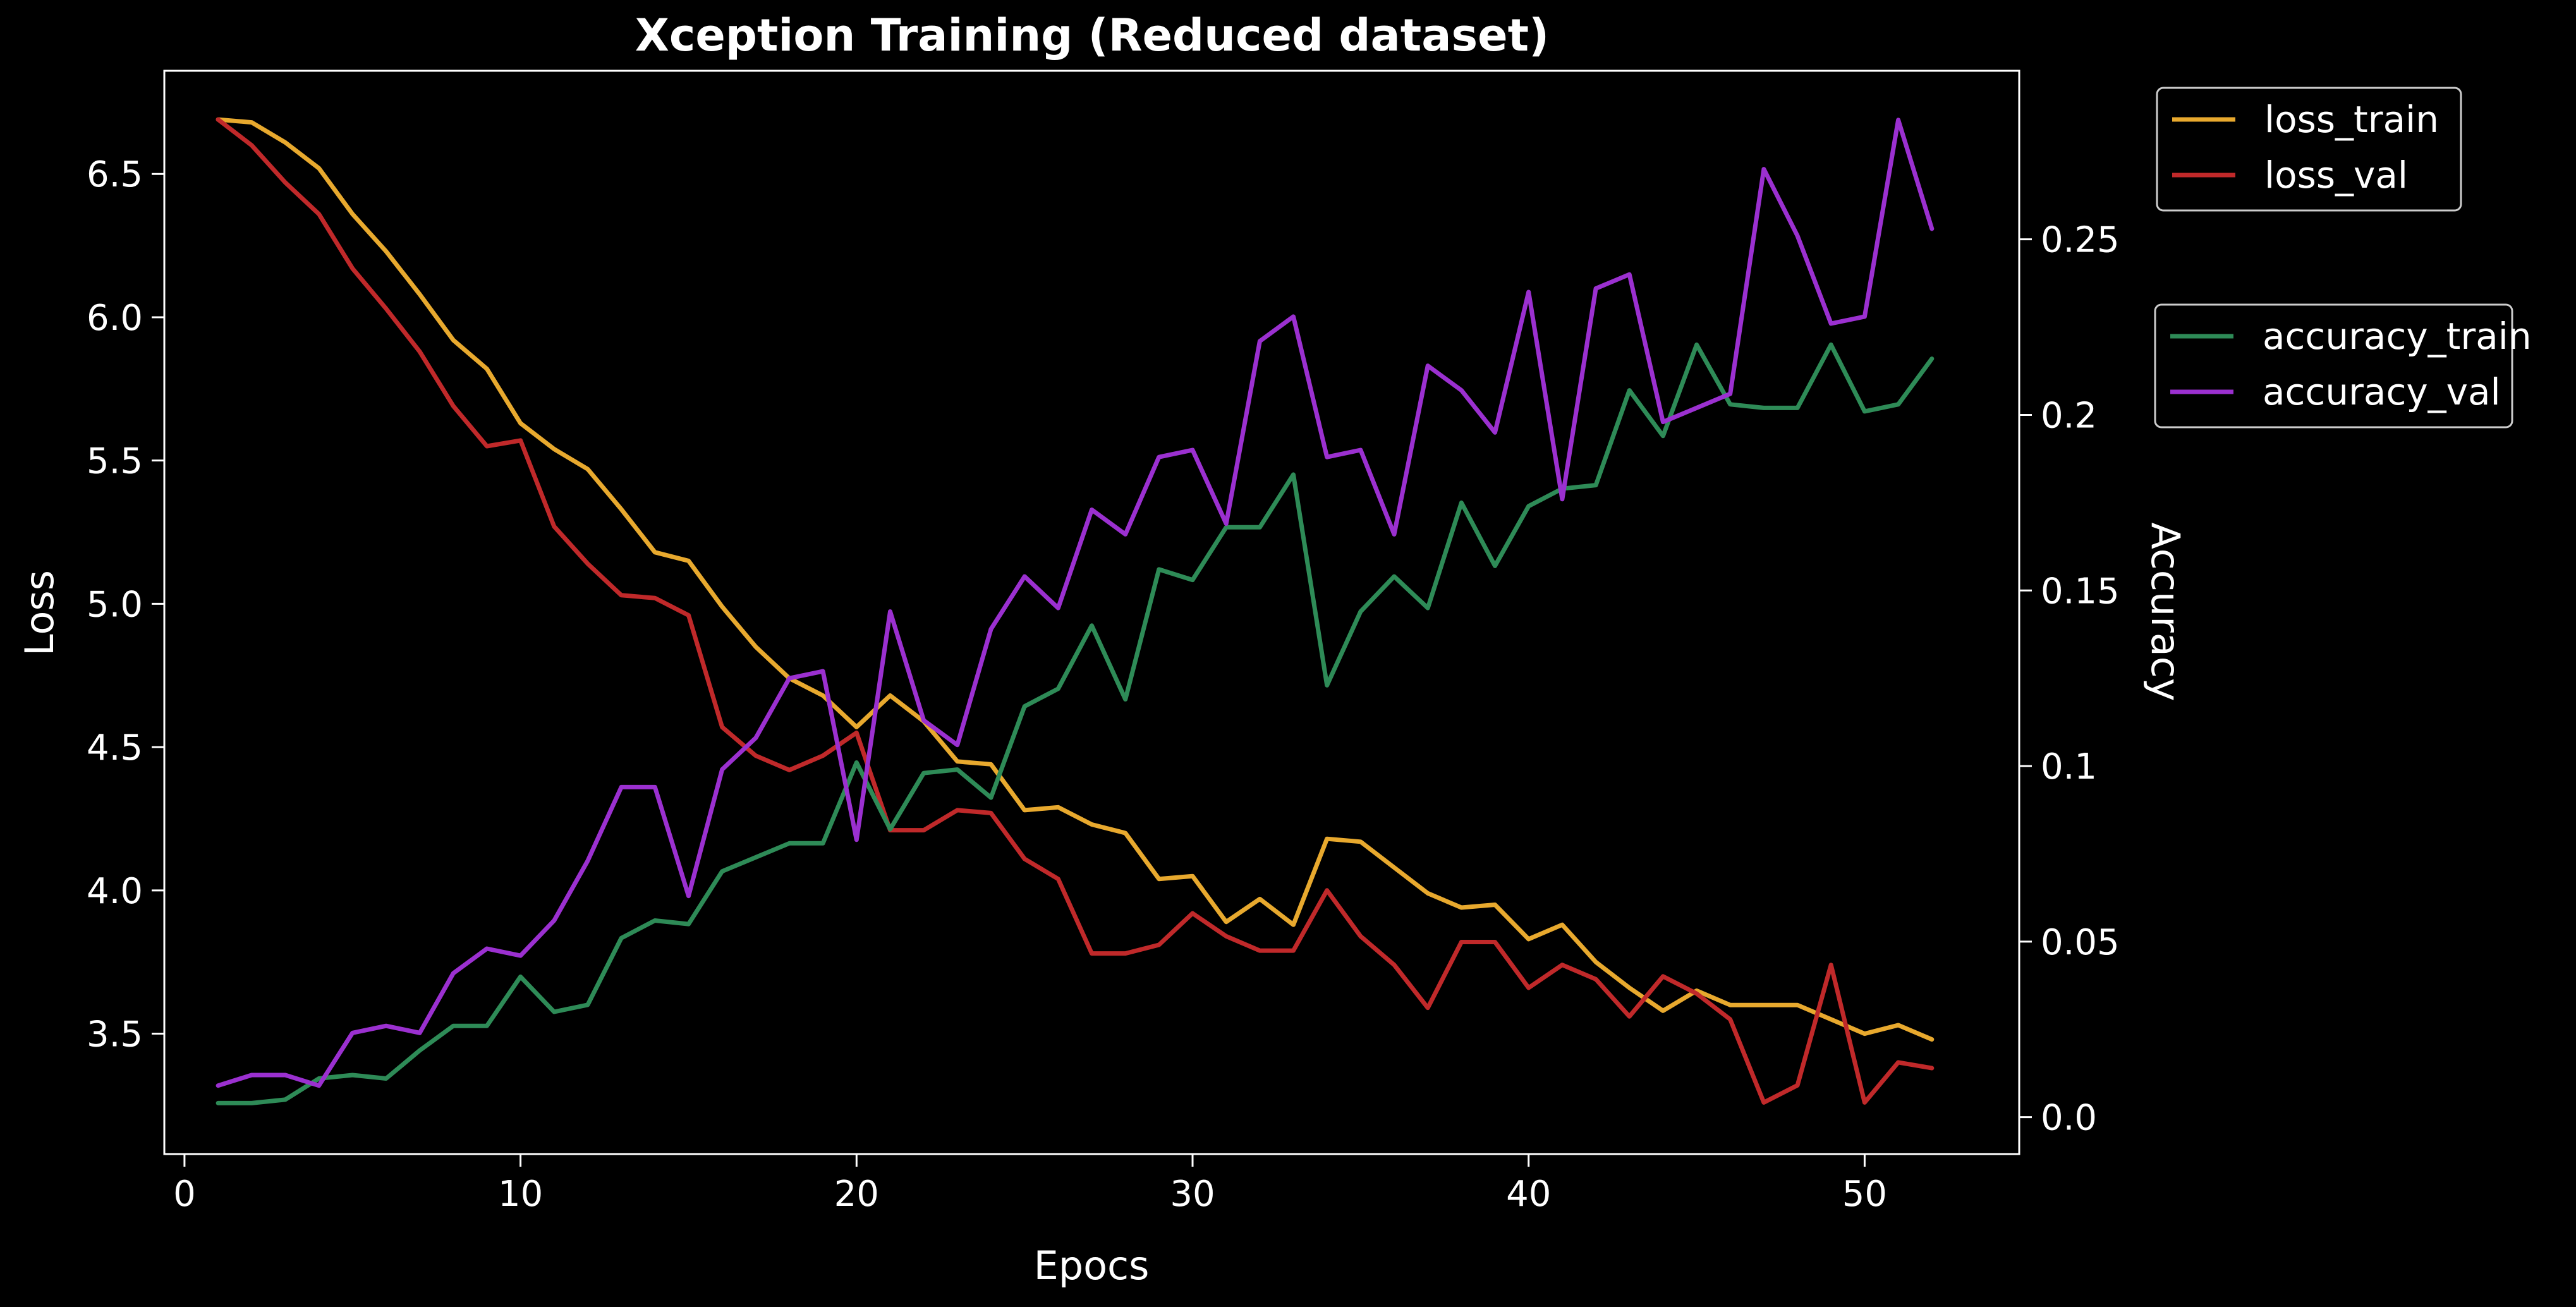 The image size is (2576, 1307). I want to click on y-right-tick-label: 0.1, so click(2069, 766).